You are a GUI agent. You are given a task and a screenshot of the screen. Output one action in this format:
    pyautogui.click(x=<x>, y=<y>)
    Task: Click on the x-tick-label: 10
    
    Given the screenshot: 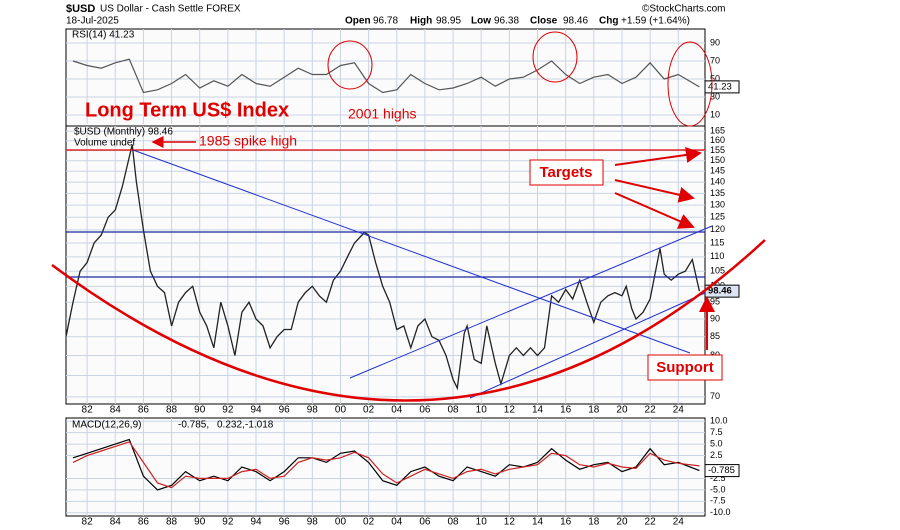 What is the action you would take?
    pyautogui.click(x=482, y=410)
    